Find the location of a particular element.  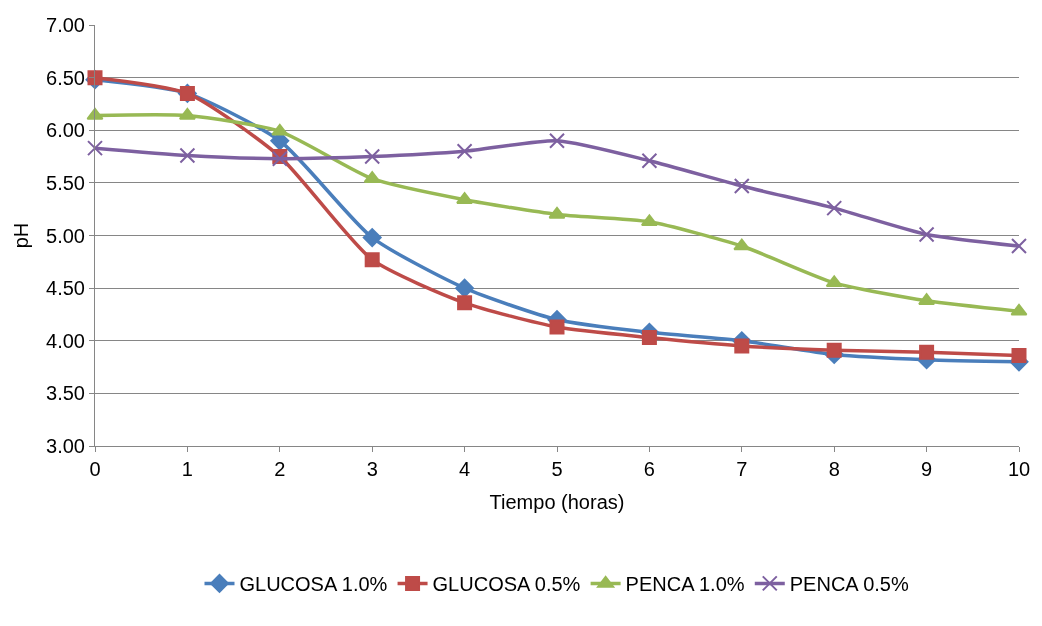

x-tick-label: 1 is located at coordinates (187, 469).